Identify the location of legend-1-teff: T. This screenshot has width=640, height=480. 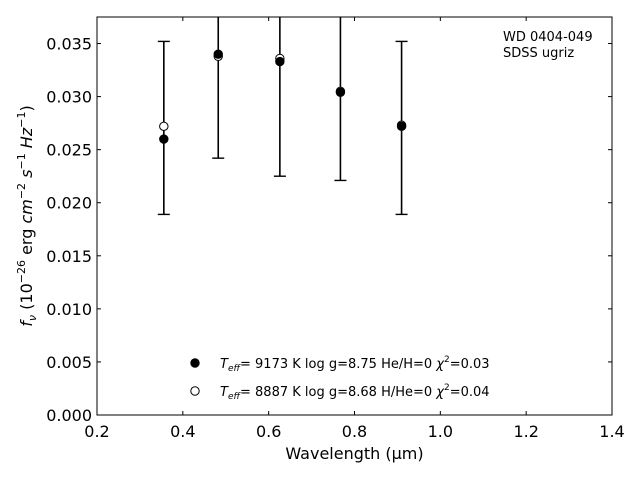
(224, 364).